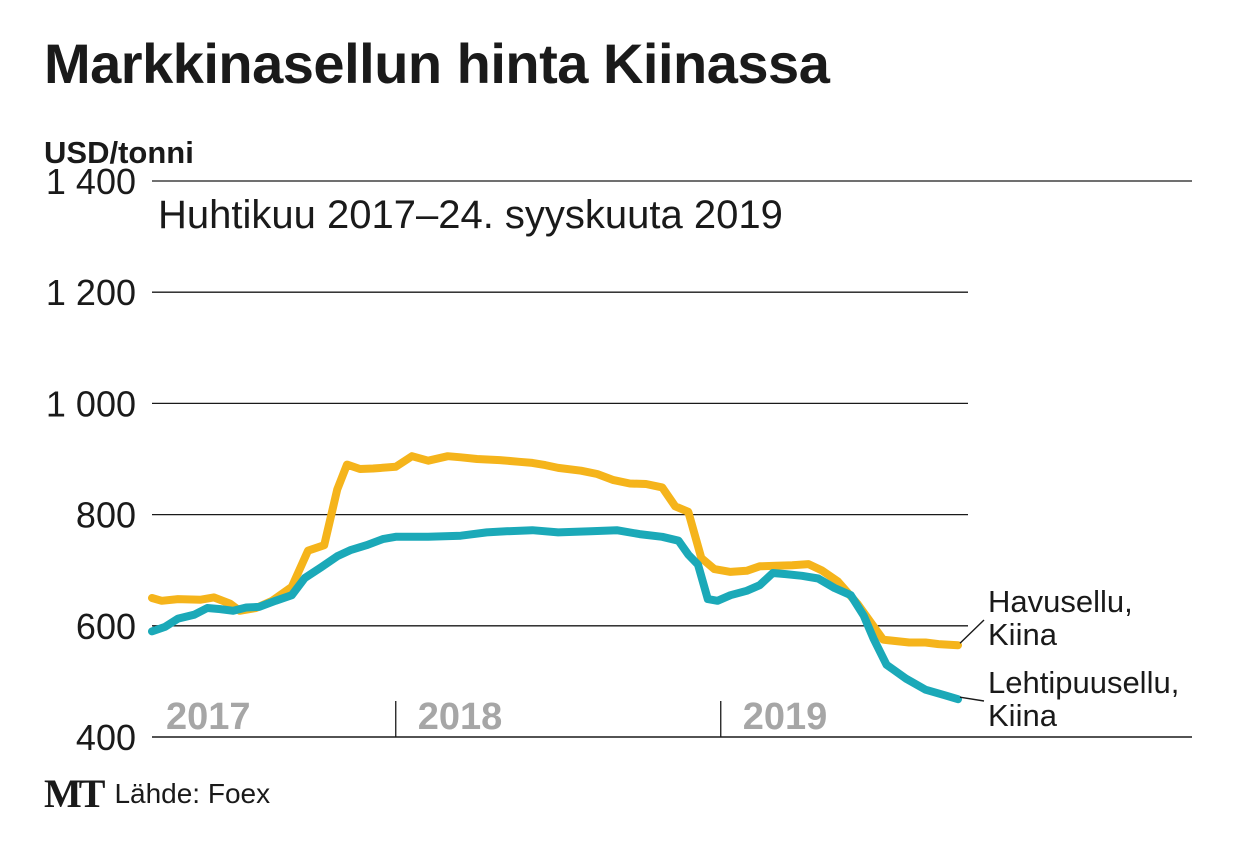 This screenshot has width=1240, height=854. I want to click on year-label: 2018, so click(460, 717).